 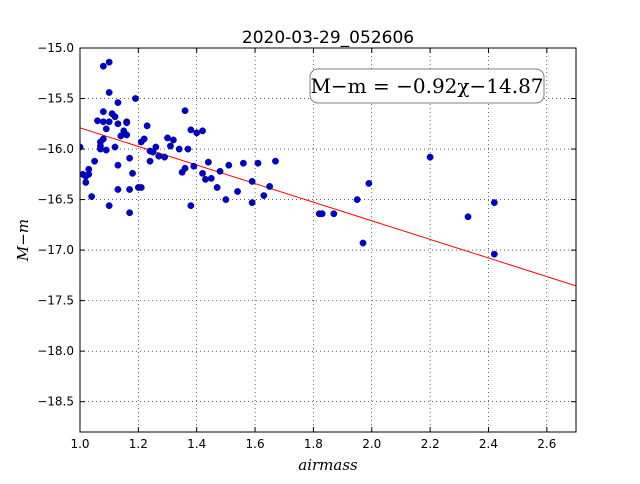 What do you see at coordinates (55, 149) in the screenshot?
I see `y-tick-label: −16.0` at bounding box center [55, 149].